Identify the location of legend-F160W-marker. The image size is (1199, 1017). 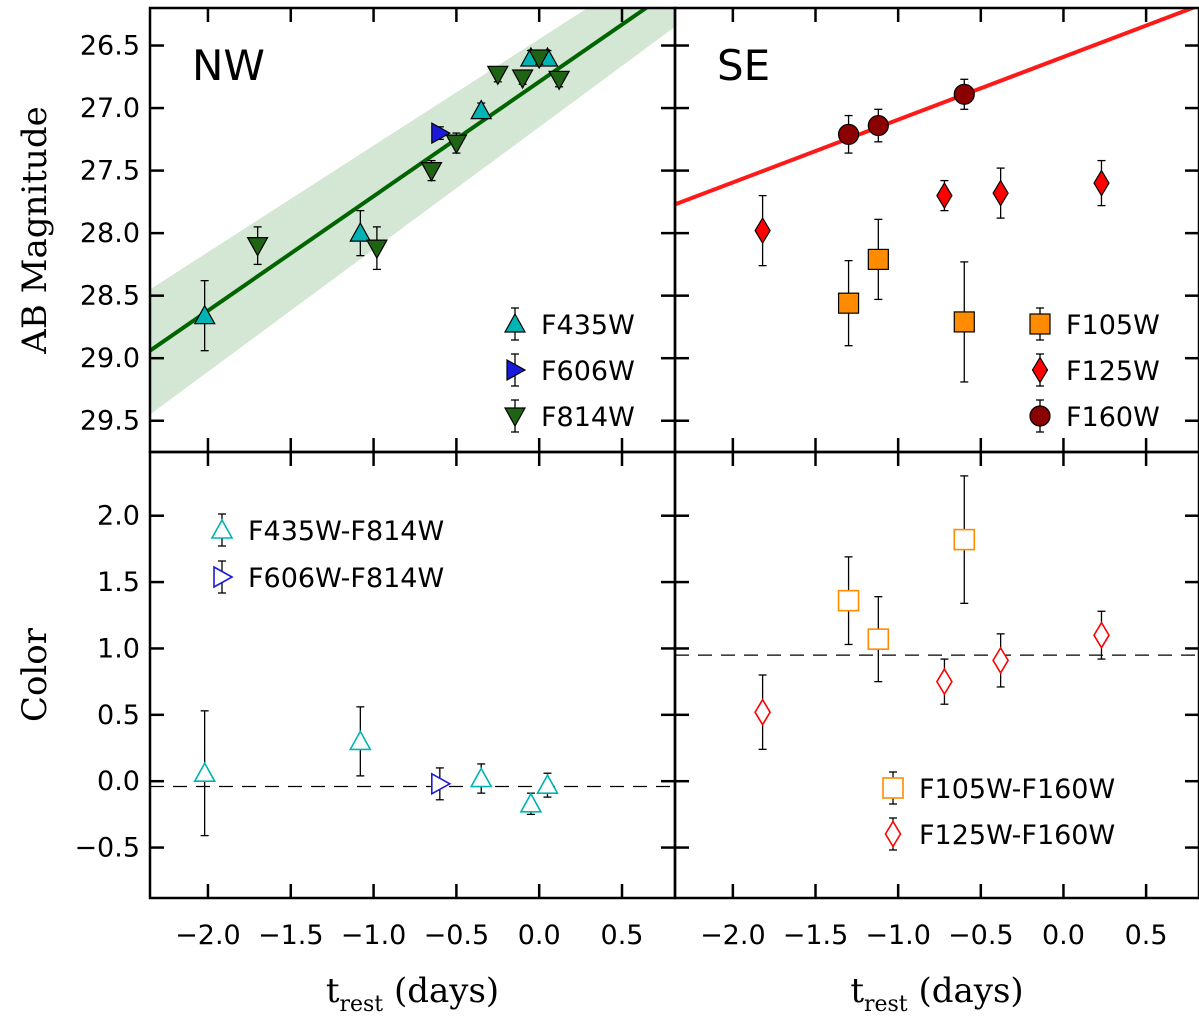
(1040, 416).